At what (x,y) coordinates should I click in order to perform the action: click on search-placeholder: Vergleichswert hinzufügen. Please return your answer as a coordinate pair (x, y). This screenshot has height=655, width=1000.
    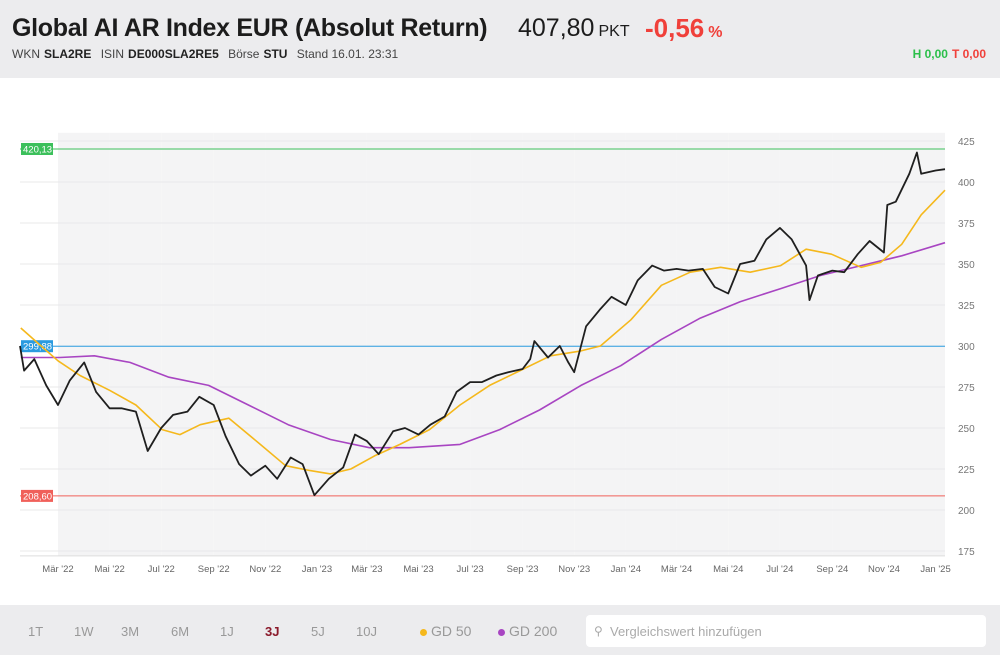
    Looking at the image, I should click on (686, 631).